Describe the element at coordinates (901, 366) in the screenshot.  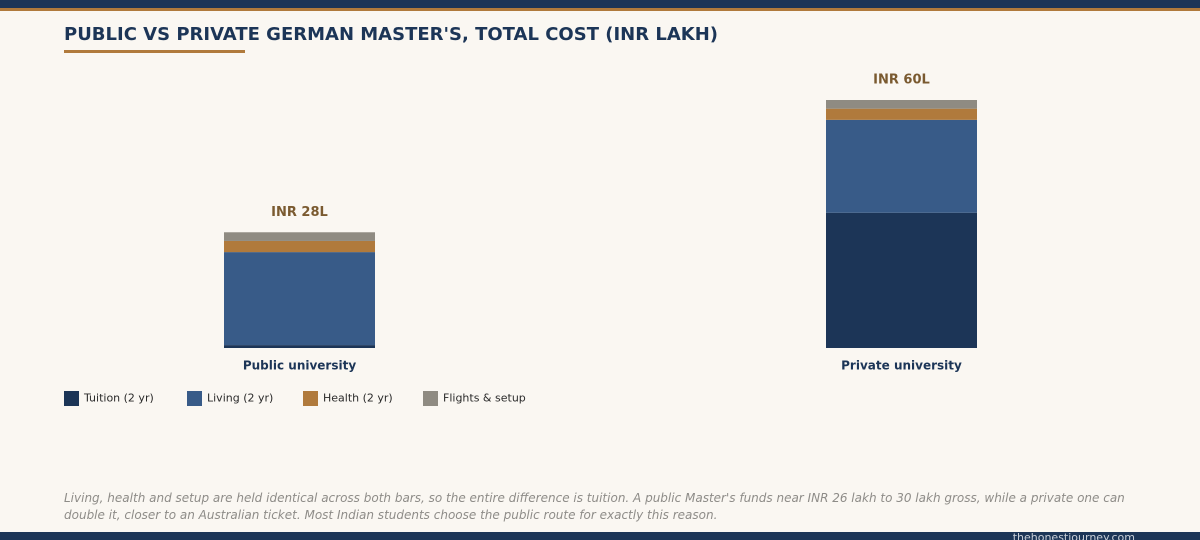
I see `category-label: Private university` at that location.